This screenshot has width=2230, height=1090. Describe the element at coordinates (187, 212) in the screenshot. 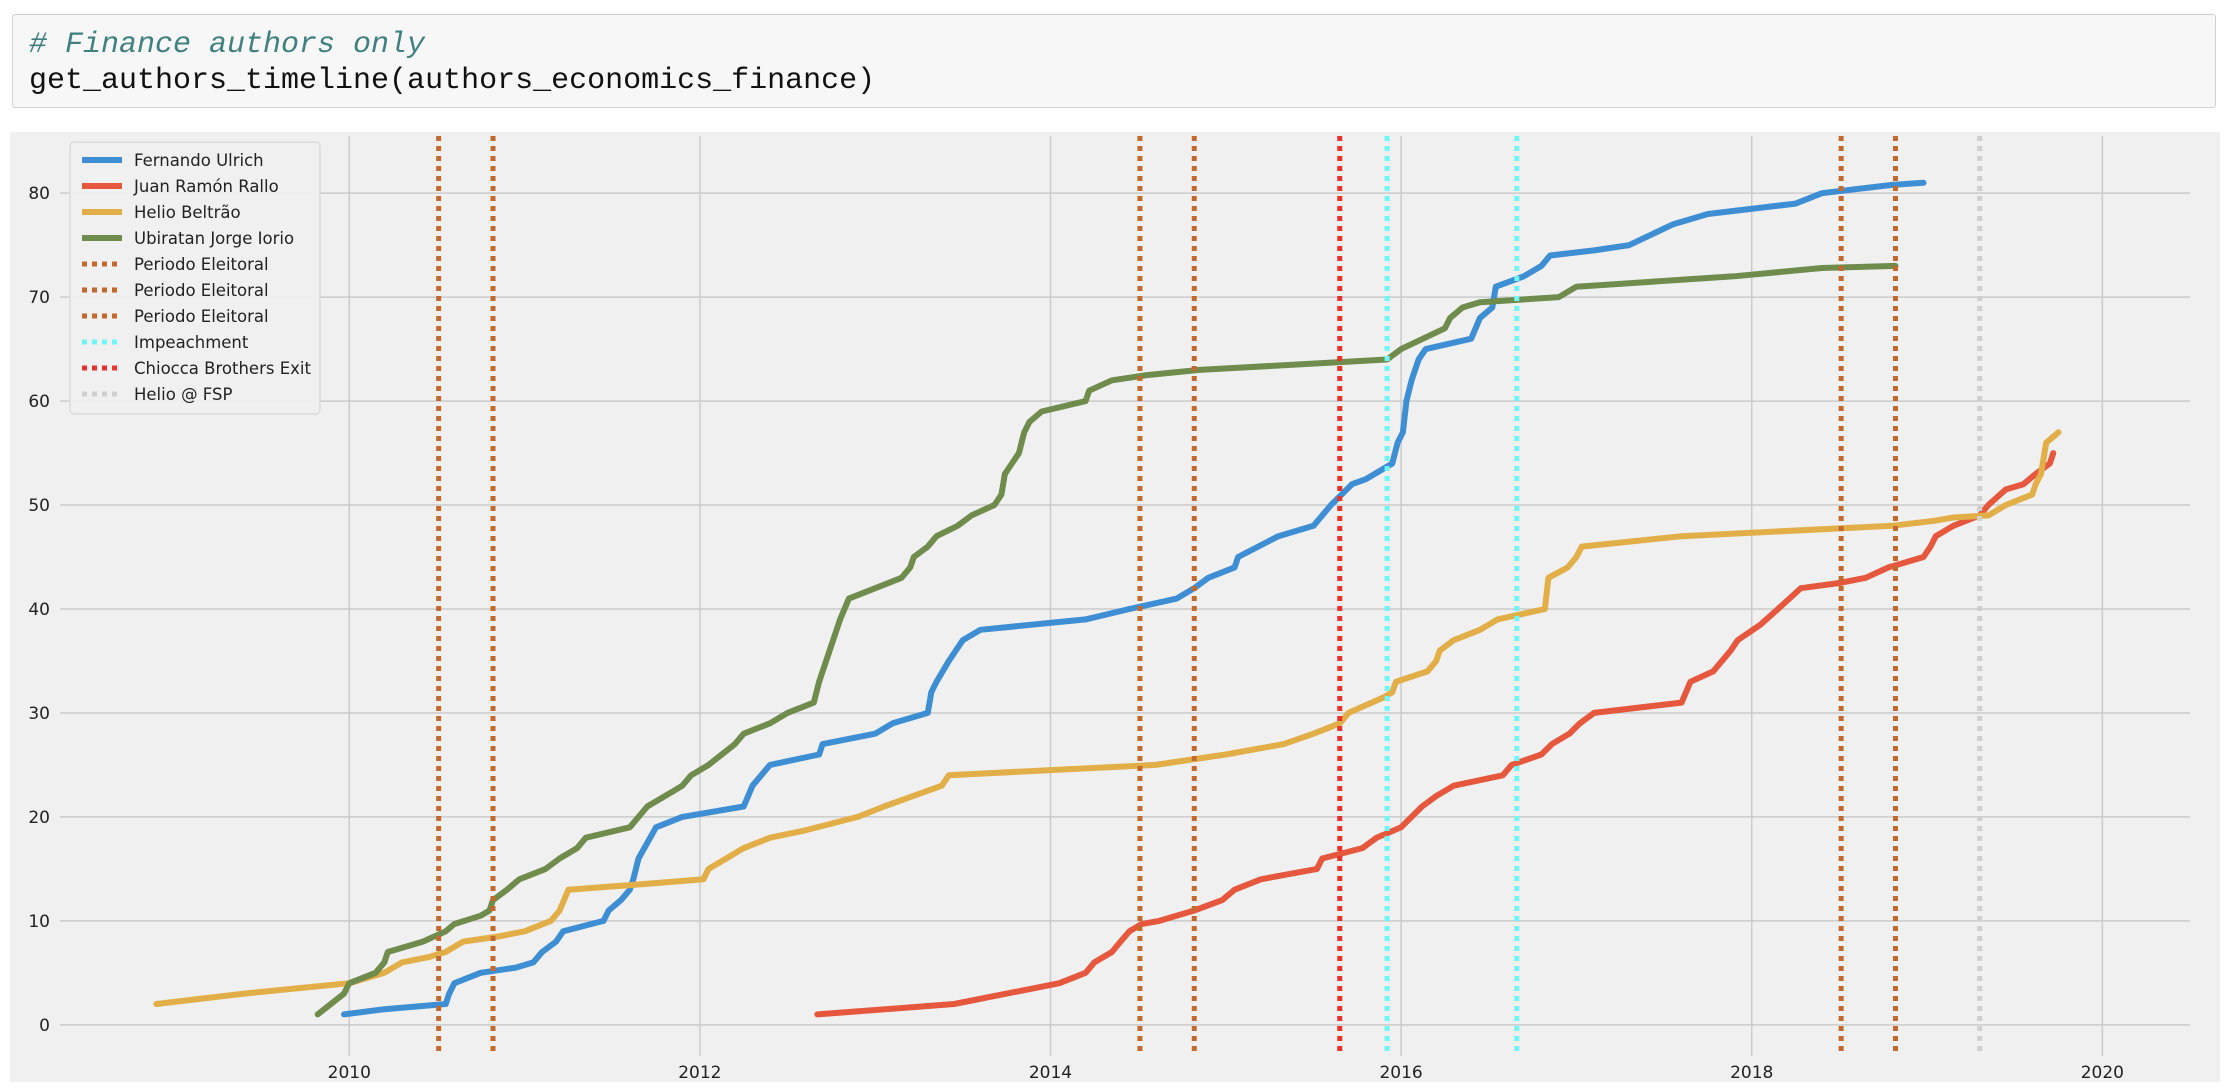

I see `legend-label: Helio Beltrão` at that location.